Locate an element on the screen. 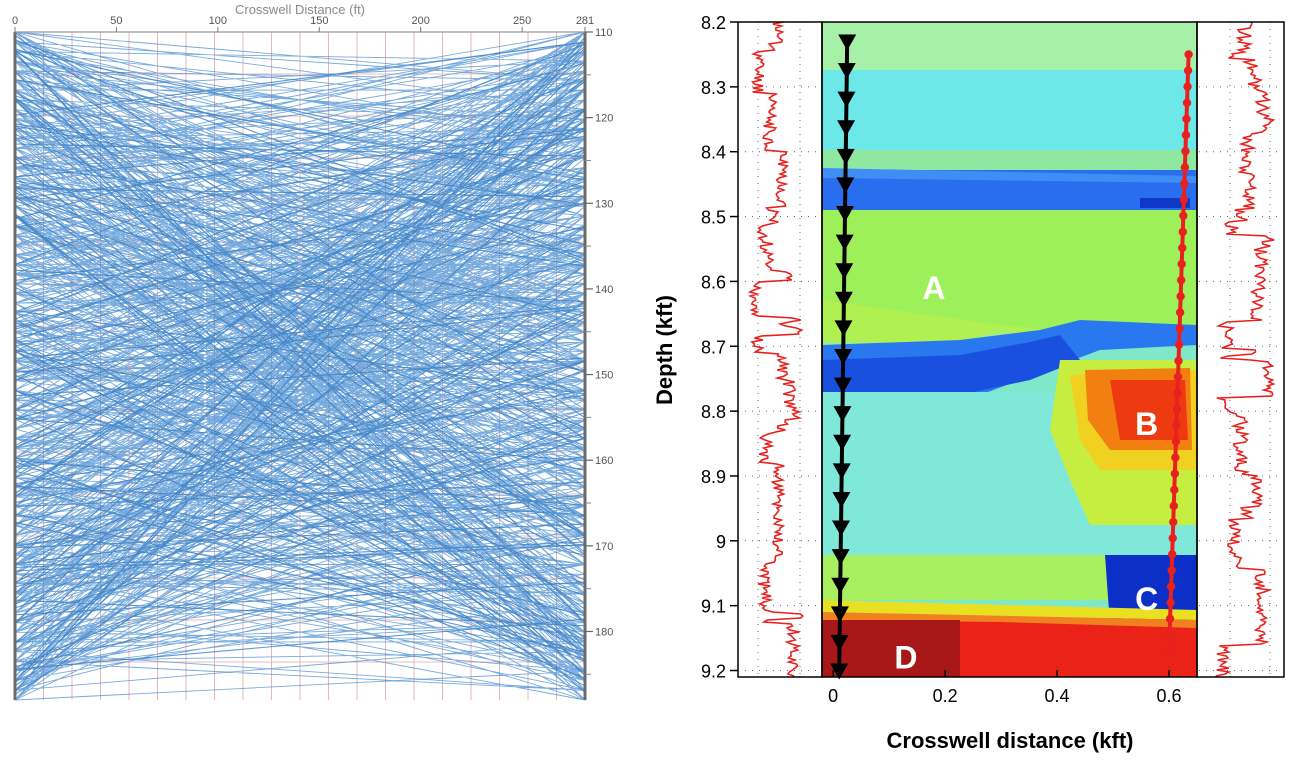  x-tick-label: 0.2 is located at coordinates (945, 696).